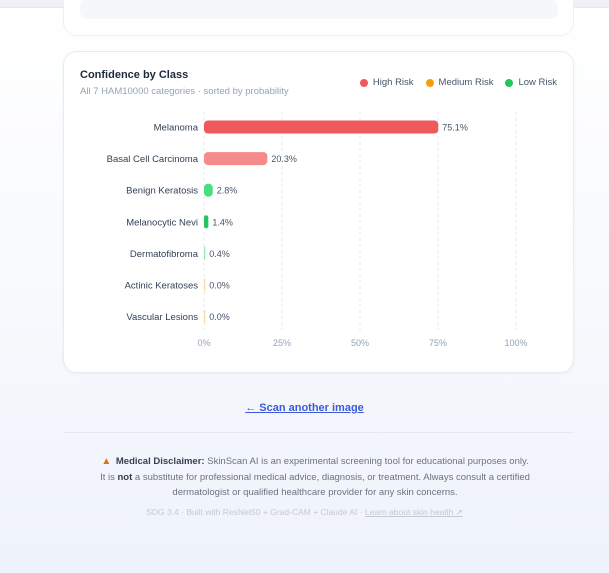 The image size is (609, 573). What do you see at coordinates (176, 128) in the screenshot?
I see `category-label: Melanoma` at bounding box center [176, 128].